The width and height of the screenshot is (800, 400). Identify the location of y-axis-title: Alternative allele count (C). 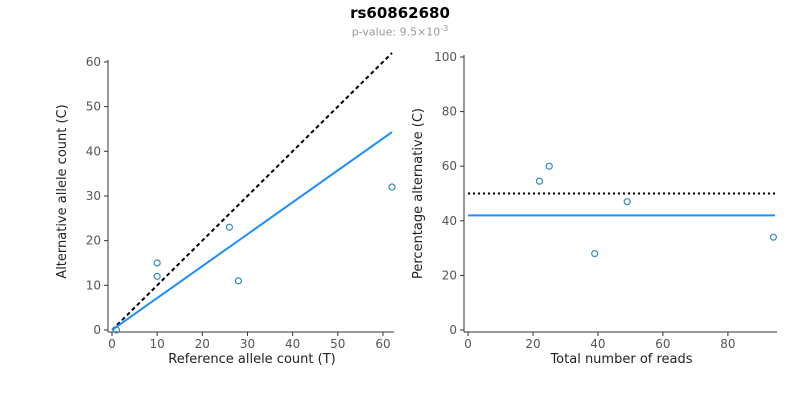
(62, 191).